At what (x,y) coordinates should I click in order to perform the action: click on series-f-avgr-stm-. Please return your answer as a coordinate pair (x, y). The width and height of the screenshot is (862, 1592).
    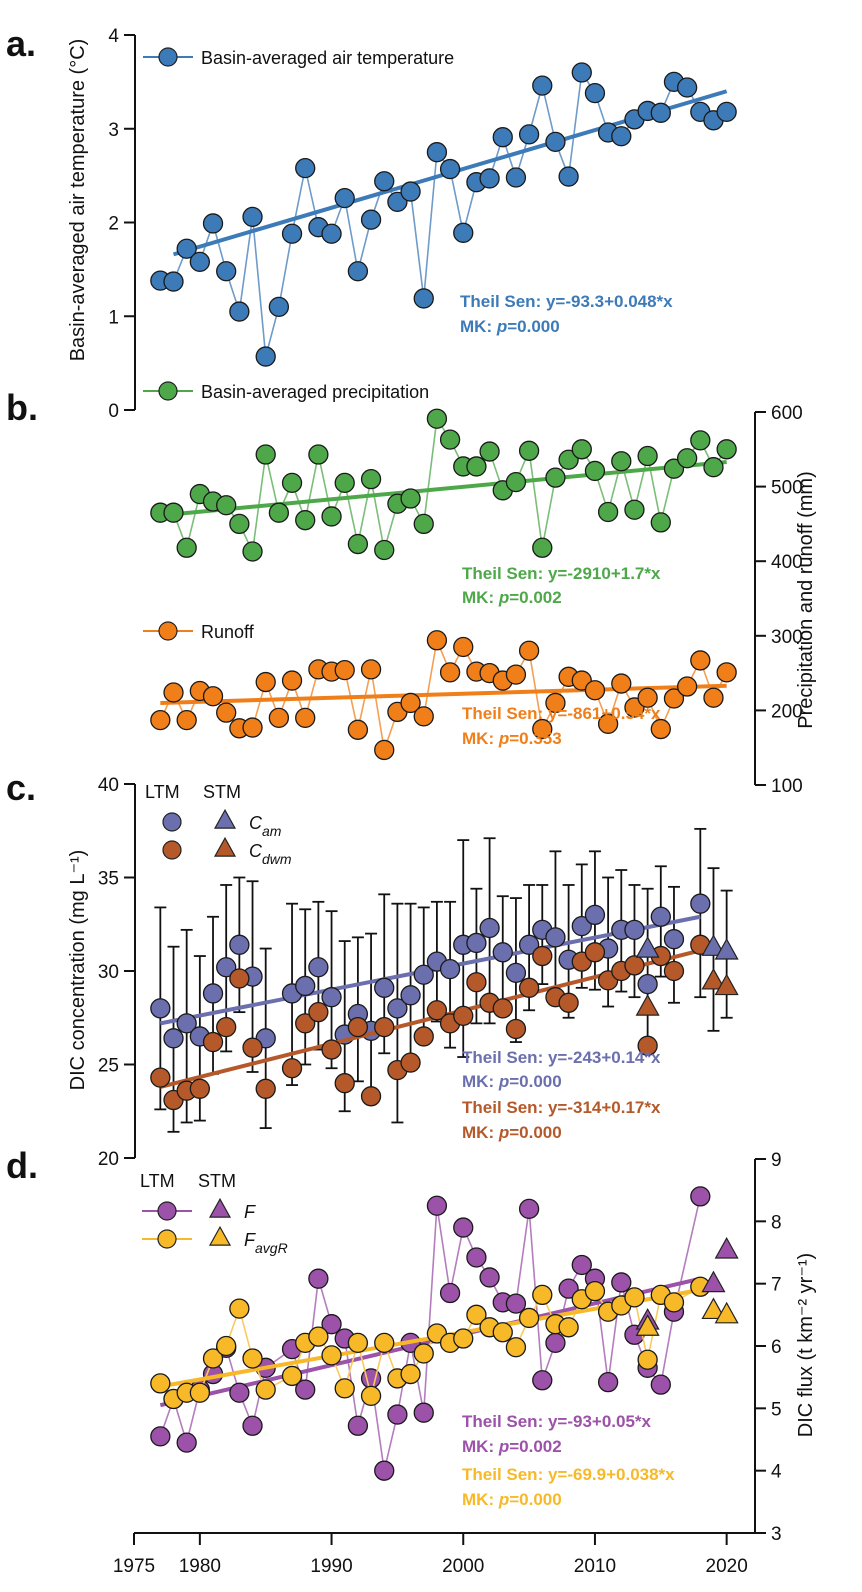
    Looking at the image, I should click on (687, 1316).